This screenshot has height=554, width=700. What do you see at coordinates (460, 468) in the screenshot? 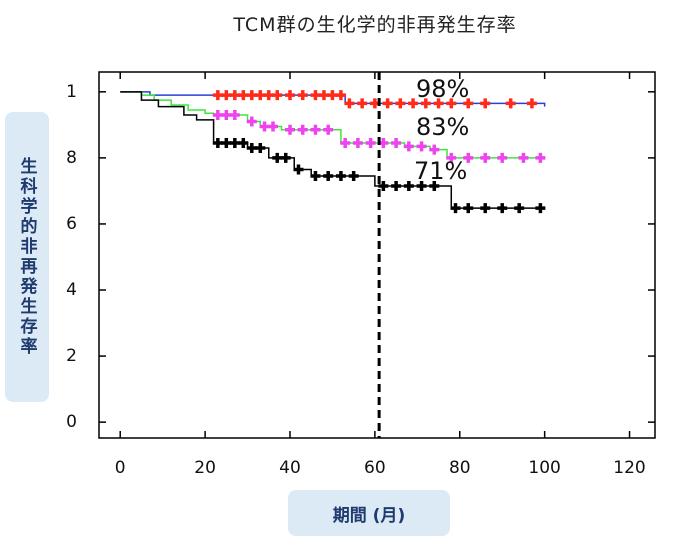
I see `x-tick-label: 80` at bounding box center [460, 468].